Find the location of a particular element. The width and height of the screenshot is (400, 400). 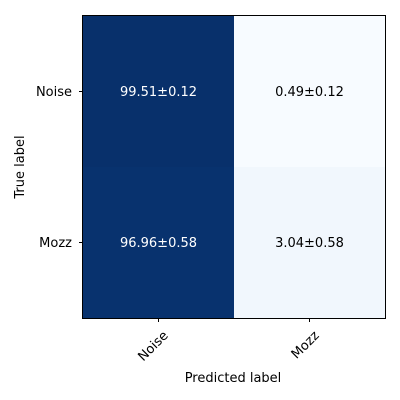

x-axis-label: Predicted label is located at coordinates (233, 378).